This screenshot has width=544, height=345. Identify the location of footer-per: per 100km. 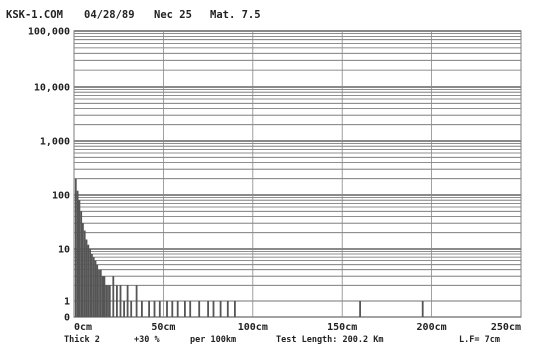
(213, 340).